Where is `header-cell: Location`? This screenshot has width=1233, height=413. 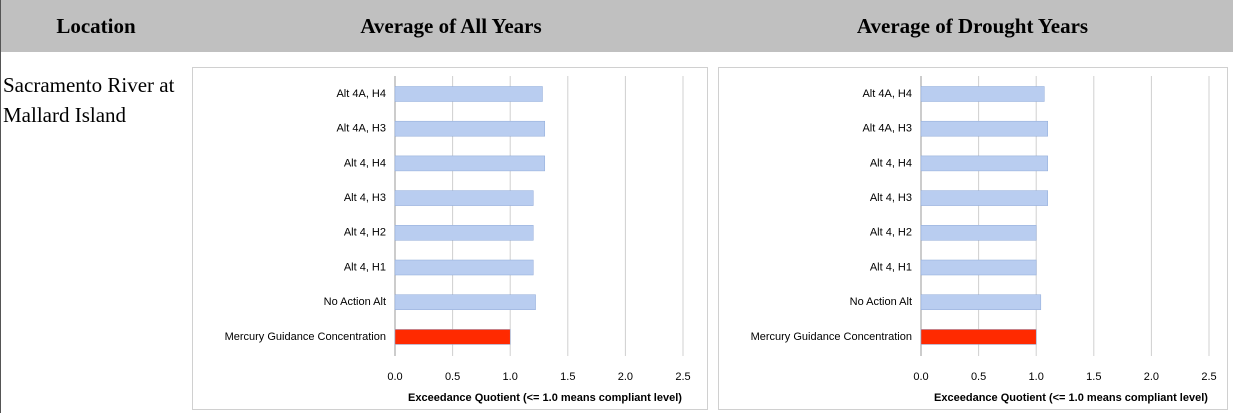
header-cell: Location is located at coordinates (95, 26).